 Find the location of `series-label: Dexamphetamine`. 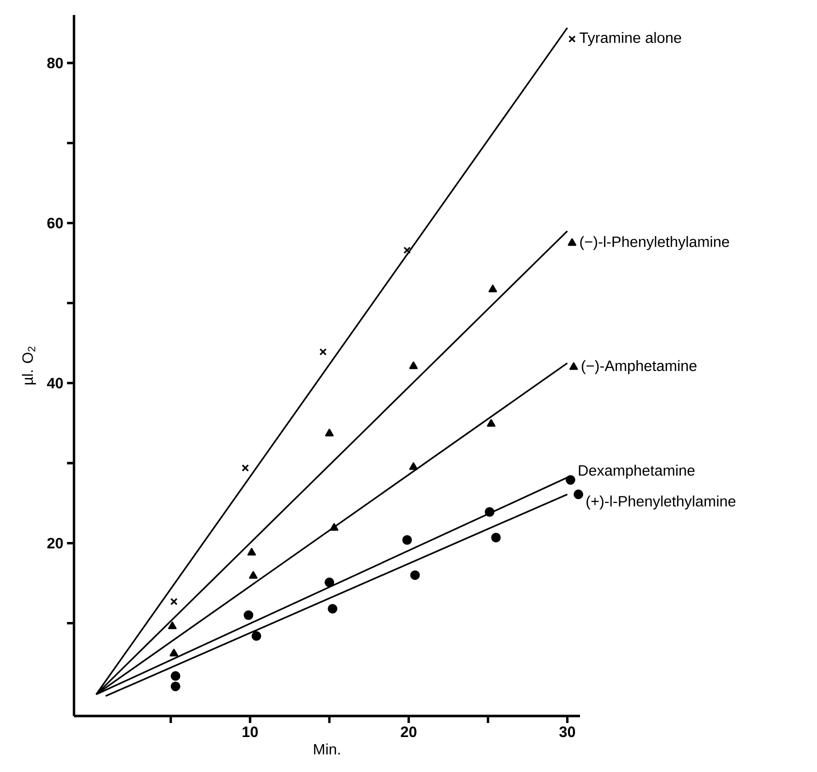

series-label: Dexamphetamine is located at coordinates (636, 471).